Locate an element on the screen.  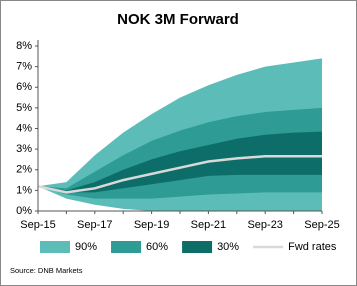
y-tick-label: 8% is located at coordinates (24, 46).